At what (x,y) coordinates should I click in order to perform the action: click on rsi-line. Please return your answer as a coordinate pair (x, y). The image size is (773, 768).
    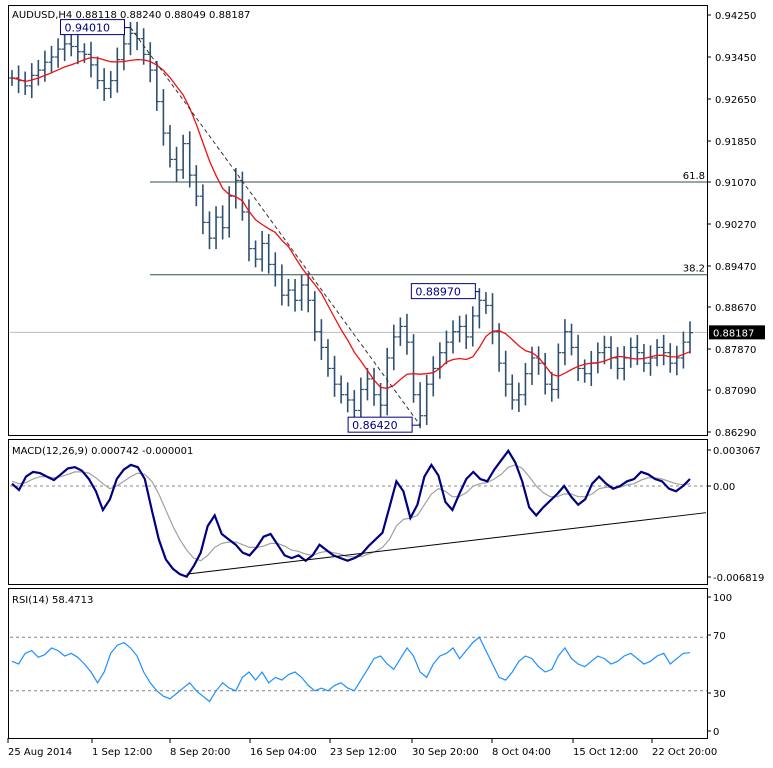
    Looking at the image, I should click on (351, 669).